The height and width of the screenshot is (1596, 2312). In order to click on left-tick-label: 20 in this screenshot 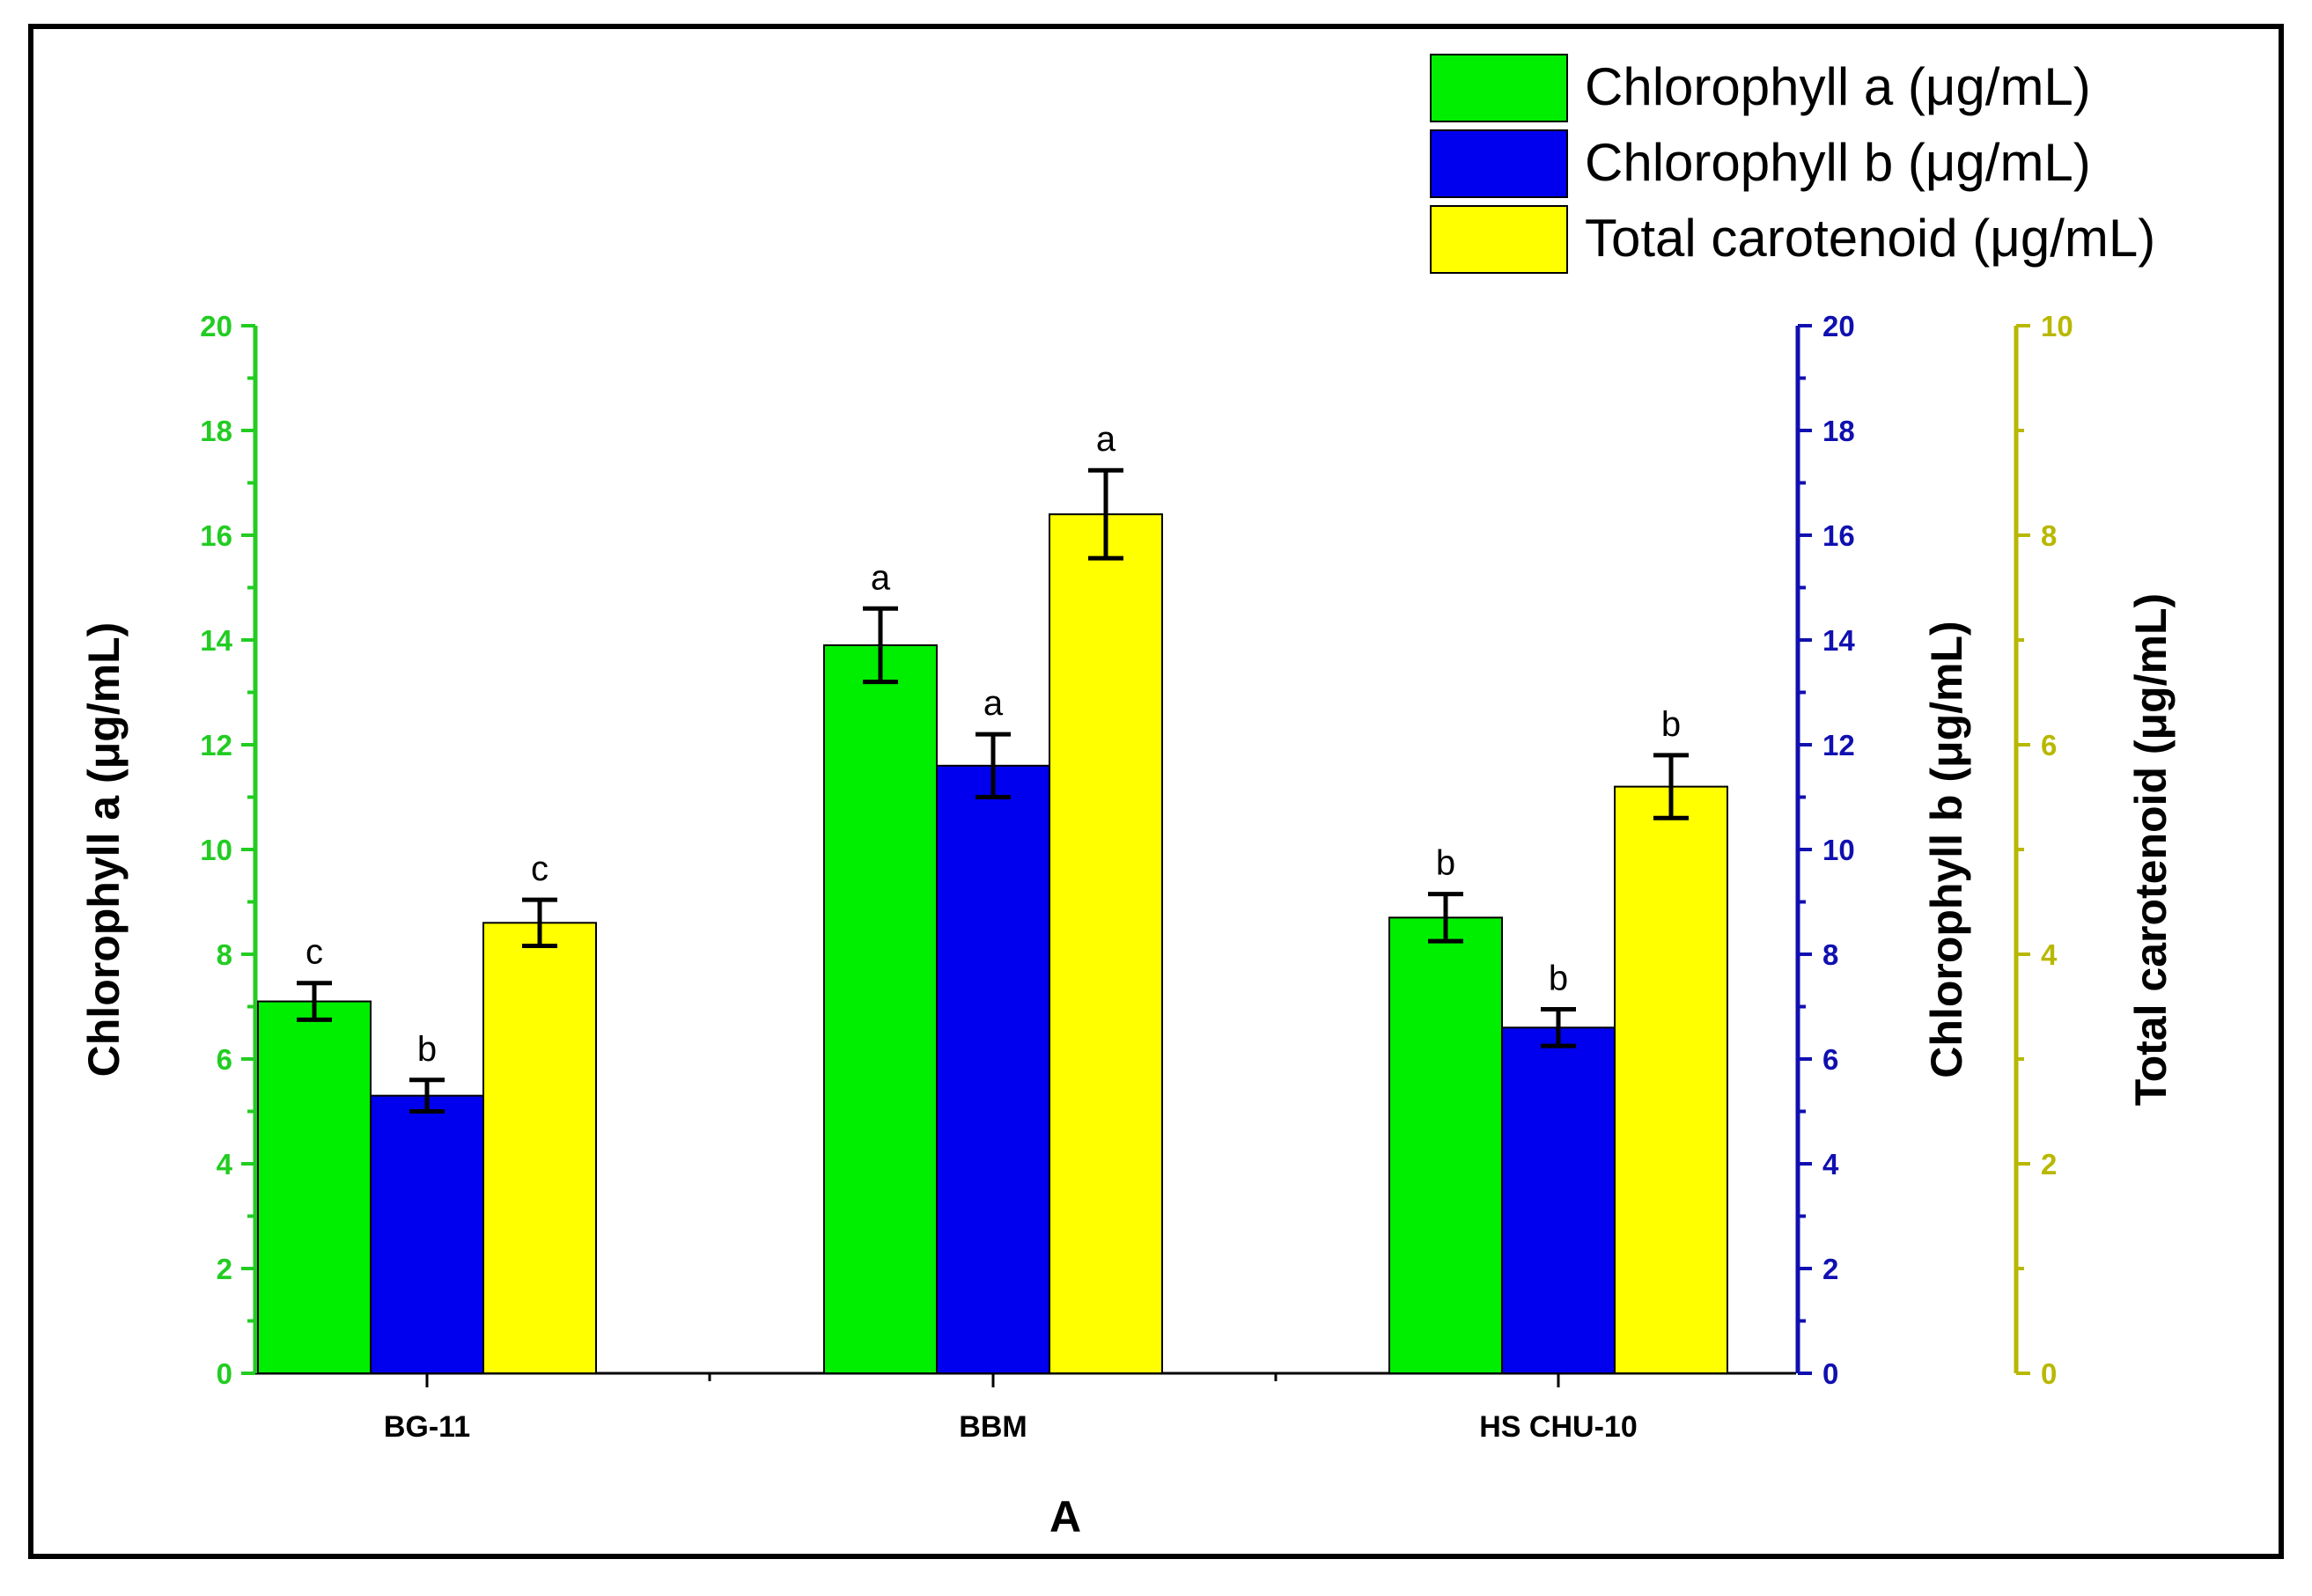, I will do `click(216, 326)`.